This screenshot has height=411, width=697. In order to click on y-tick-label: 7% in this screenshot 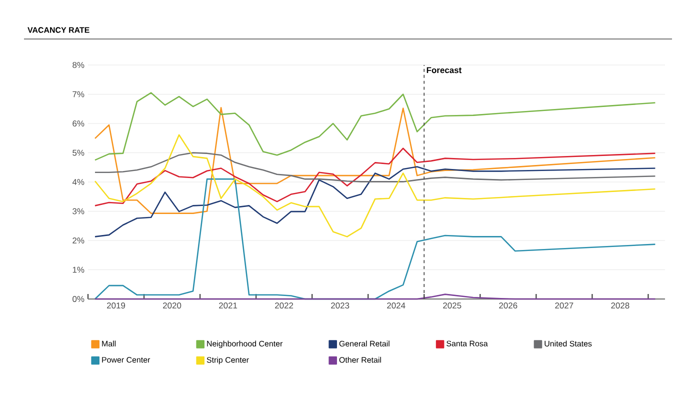, I will do `click(78, 94)`.